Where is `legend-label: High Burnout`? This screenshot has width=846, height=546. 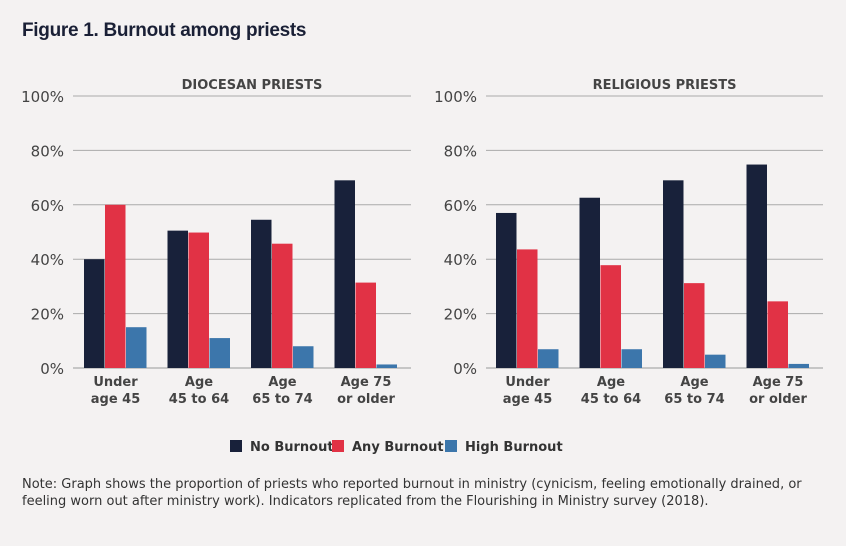 legend-label: High Burnout is located at coordinates (514, 447).